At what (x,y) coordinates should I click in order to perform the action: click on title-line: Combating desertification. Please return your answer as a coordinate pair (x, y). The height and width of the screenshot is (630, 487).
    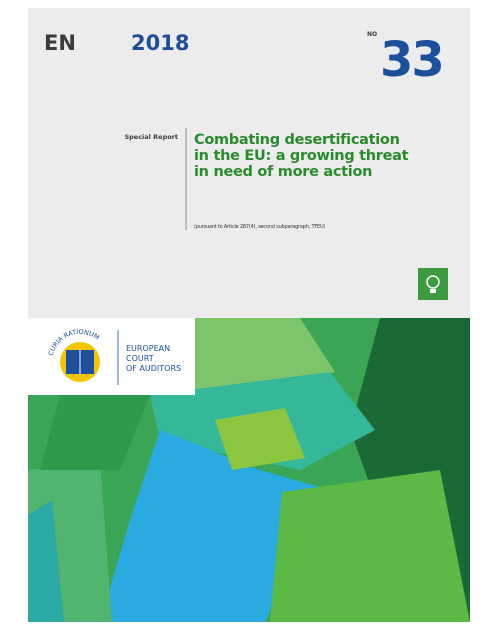
    Looking at the image, I should click on (297, 140).